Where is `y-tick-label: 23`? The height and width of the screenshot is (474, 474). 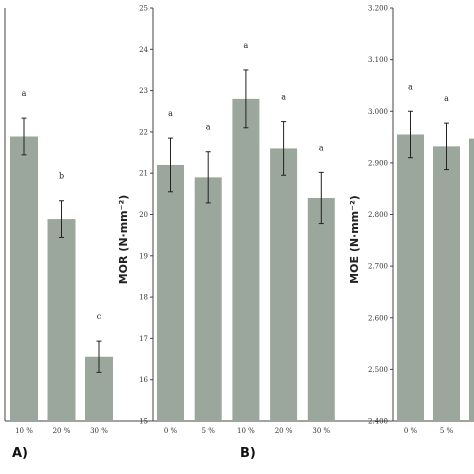
y-tick-label: 23 is located at coordinates (143, 91).